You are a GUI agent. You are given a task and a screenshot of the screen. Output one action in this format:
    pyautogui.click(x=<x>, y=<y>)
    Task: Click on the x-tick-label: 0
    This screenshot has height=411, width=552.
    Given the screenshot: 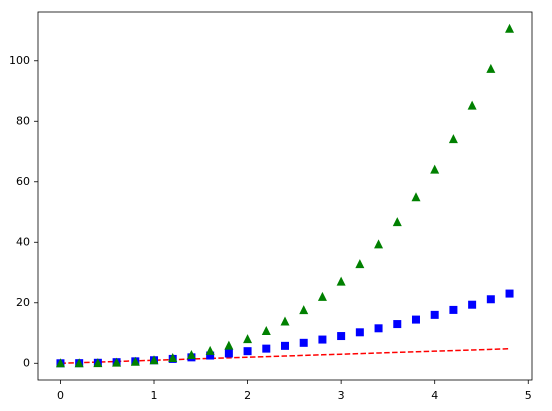 What is the action you would take?
    pyautogui.click(x=60, y=395)
    